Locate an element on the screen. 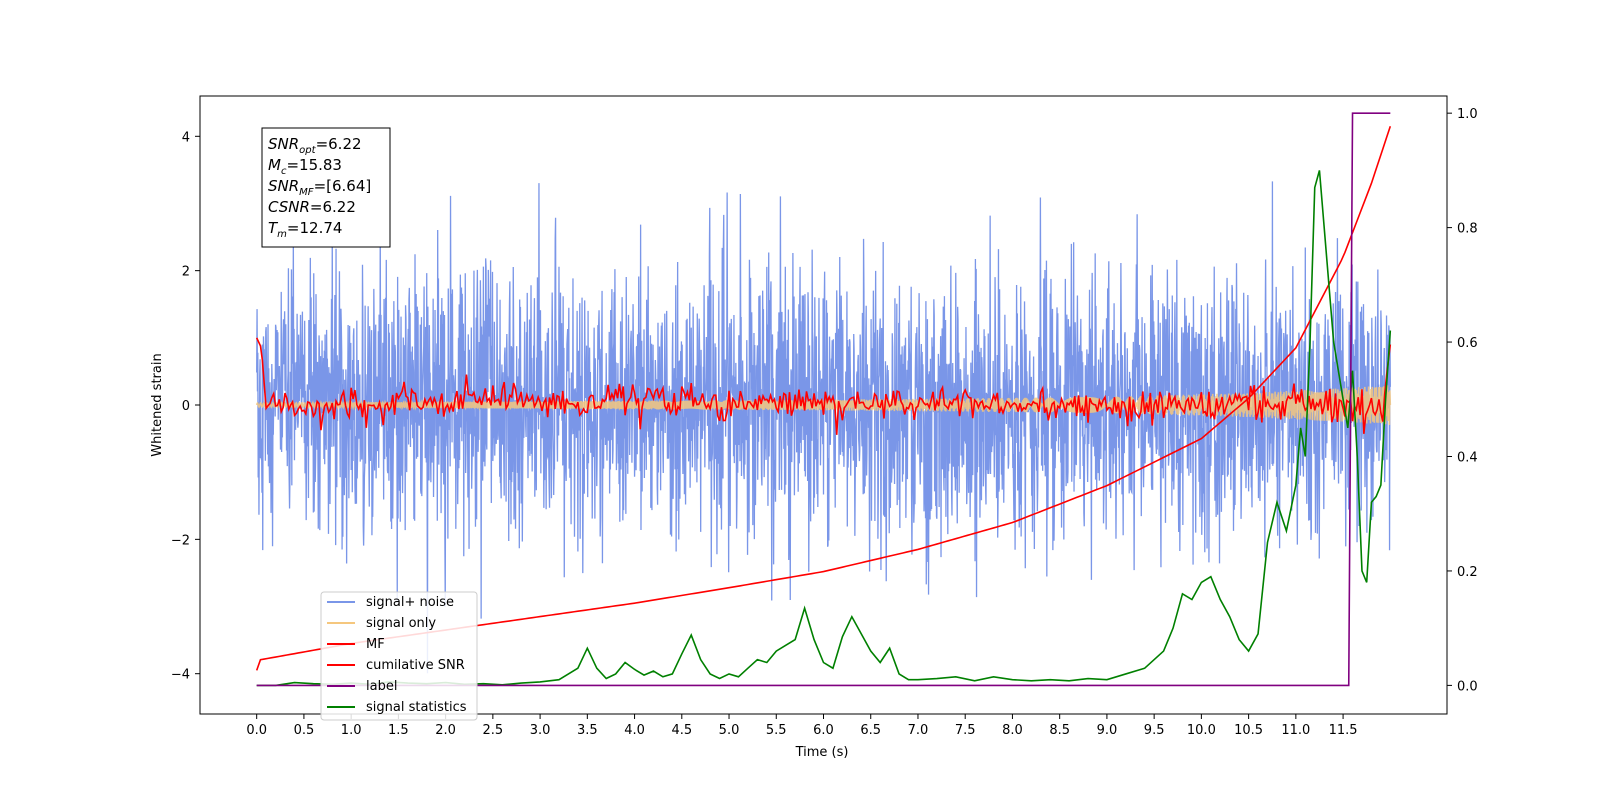 This screenshot has width=1600, height=804. x-tick-label: 1.0 is located at coordinates (351, 730).